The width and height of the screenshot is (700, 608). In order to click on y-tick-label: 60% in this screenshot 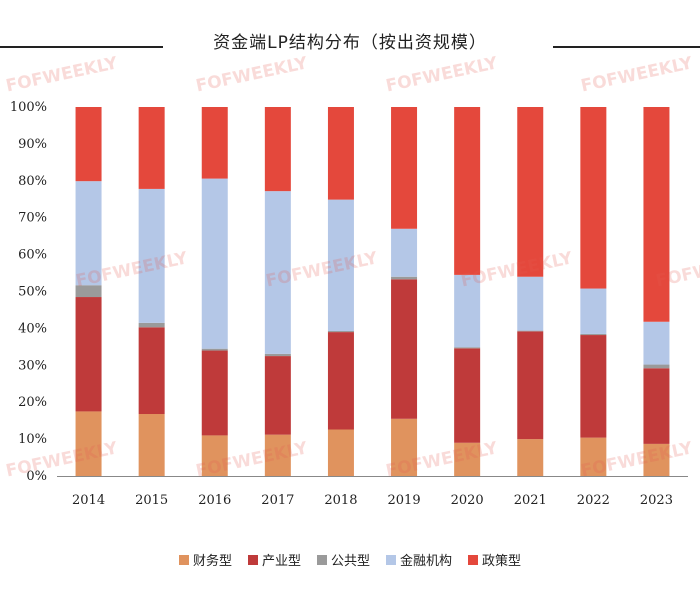, I will do `click(32, 255)`.